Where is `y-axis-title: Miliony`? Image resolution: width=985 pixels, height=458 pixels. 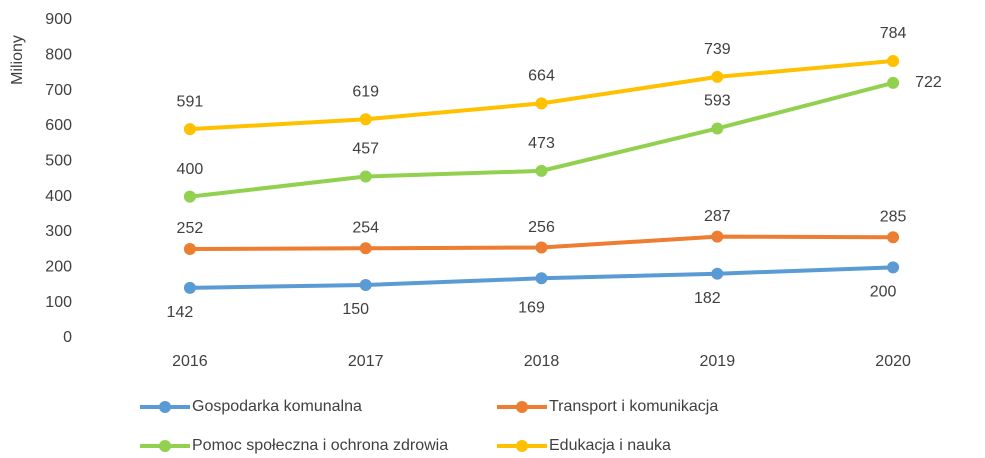 y-axis-title: Miliony is located at coordinates (17, 60).